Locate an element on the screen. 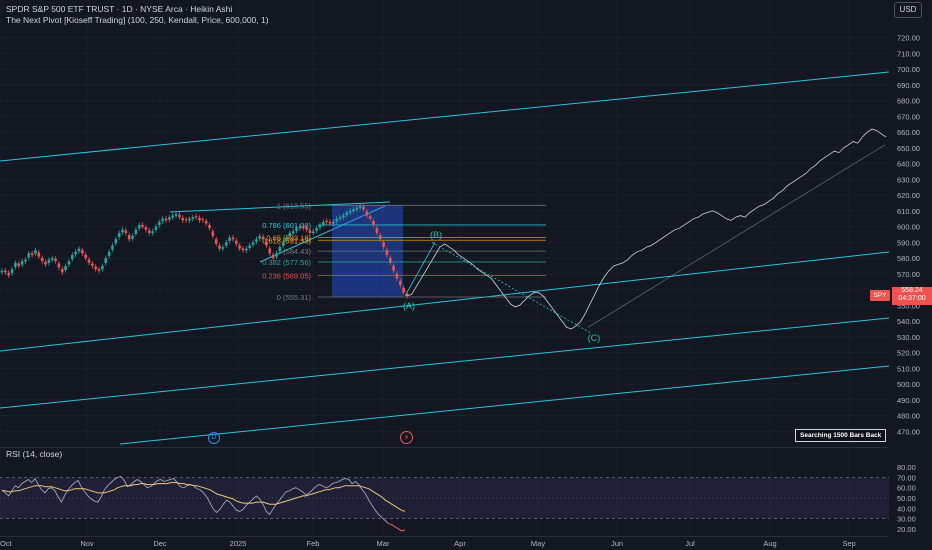  price-axis-bg is located at coordinates (910, 275).